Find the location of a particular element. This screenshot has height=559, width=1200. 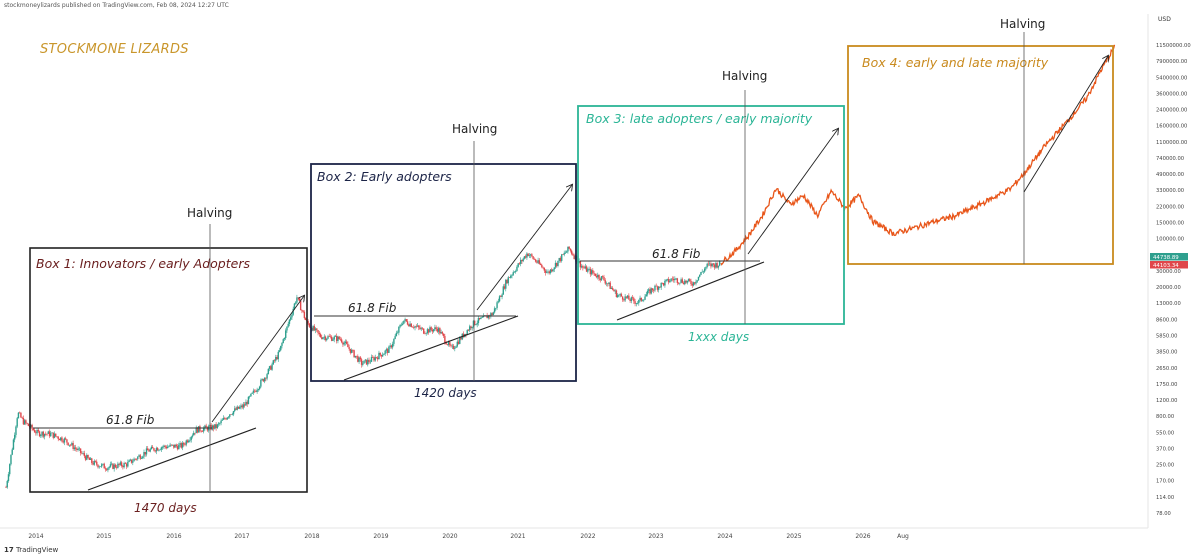

x-tick-label: 2014 is located at coordinates (35, 536).